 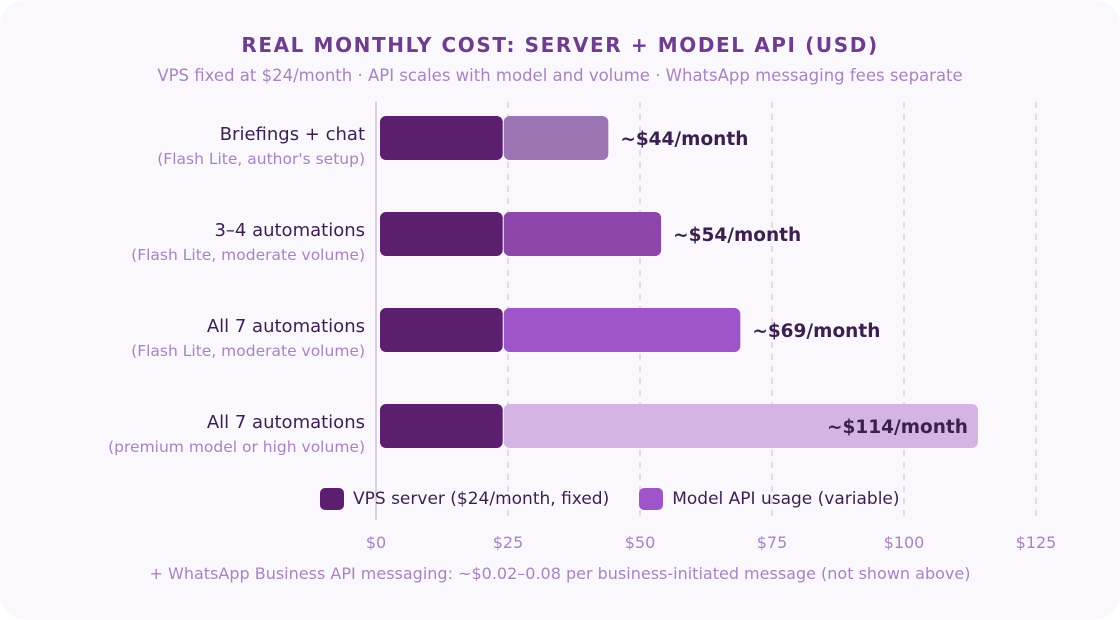 What do you see at coordinates (332, 499) in the screenshot?
I see `legend-swatch-vps` at bounding box center [332, 499].